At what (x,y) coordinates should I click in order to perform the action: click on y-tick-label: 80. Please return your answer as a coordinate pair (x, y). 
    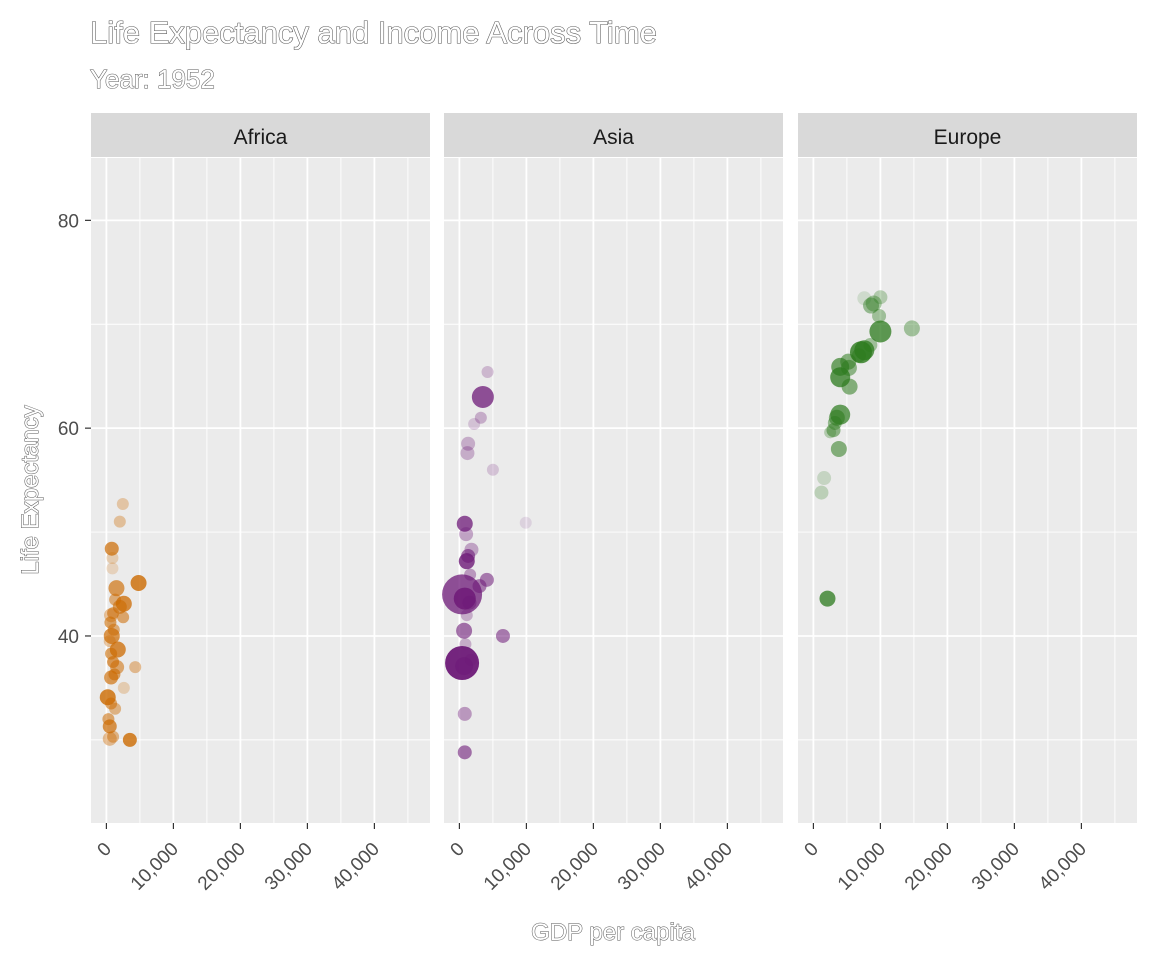
    Looking at the image, I should click on (68, 221).